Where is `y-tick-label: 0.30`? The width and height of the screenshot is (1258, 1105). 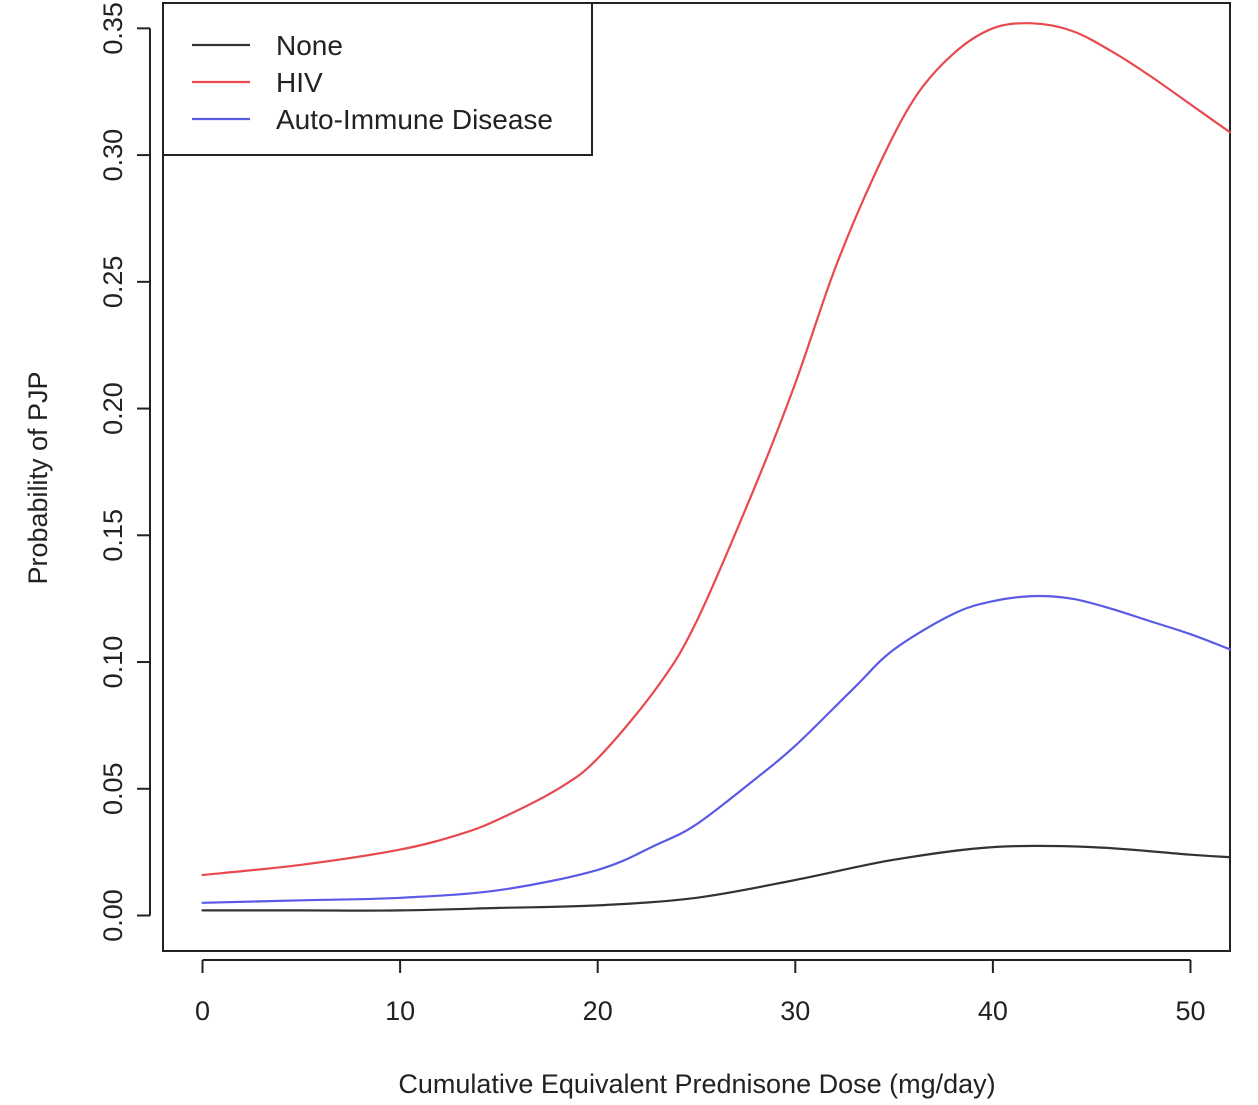 y-tick-label: 0.30 is located at coordinates (113, 155).